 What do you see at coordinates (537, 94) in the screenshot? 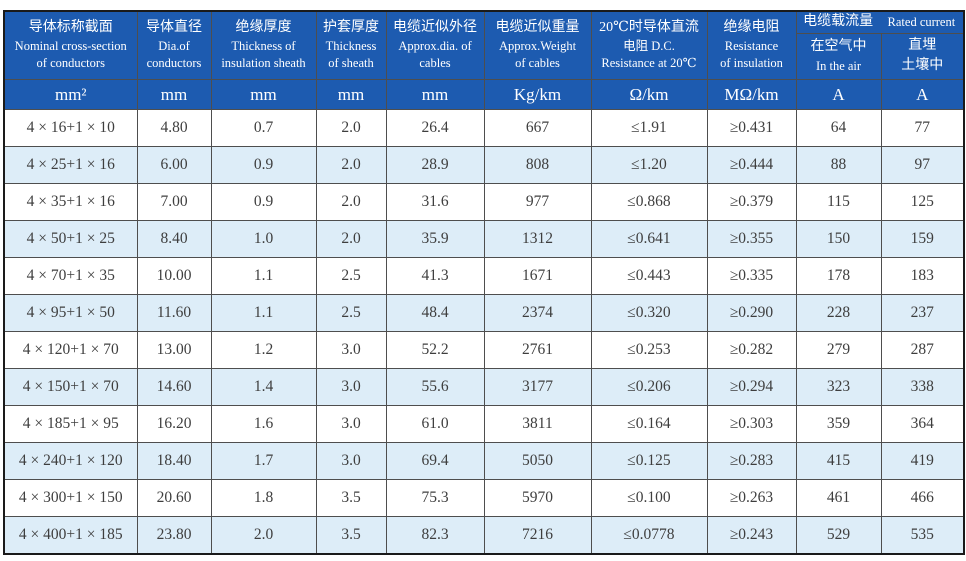
I see `unit-cell: Kg/km` at bounding box center [537, 94].